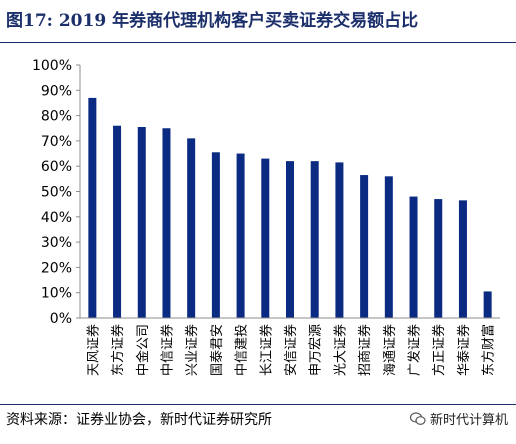  Describe the element at coordinates (464, 350) in the screenshot. I see `x-tick-label: 华泰证券` at that location.